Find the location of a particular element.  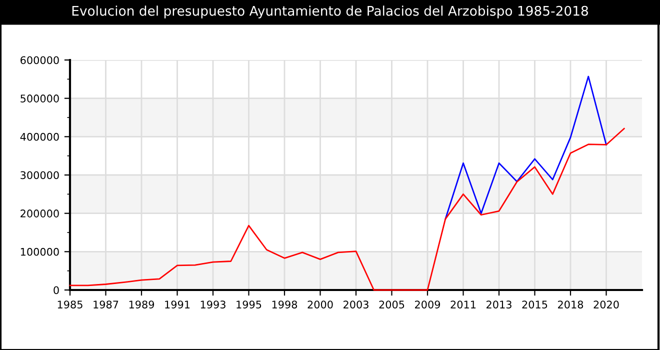

x-tick-label: 1987 is located at coordinates (106, 304).